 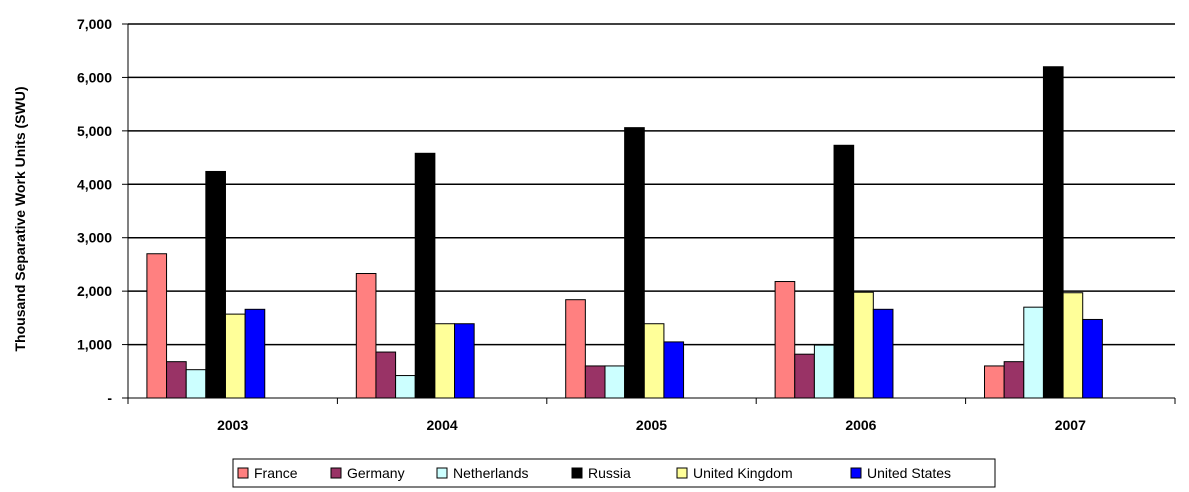 What do you see at coordinates (804, 376) in the screenshot?
I see `bar-germany-2006` at bounding box center [804, 376].